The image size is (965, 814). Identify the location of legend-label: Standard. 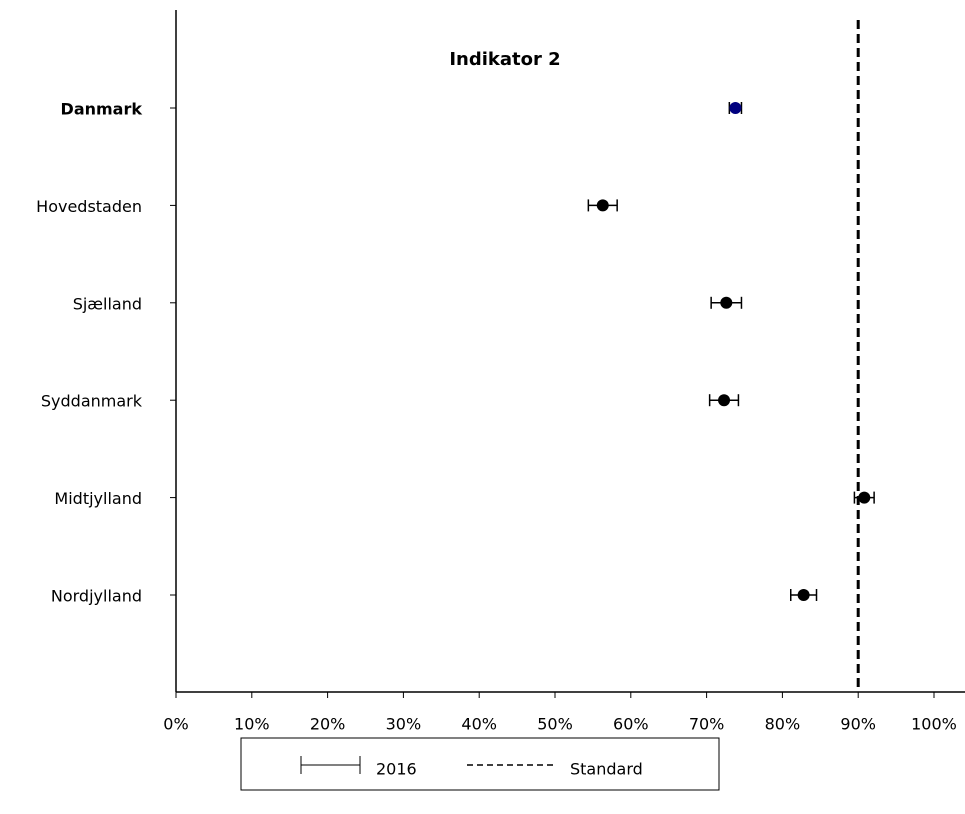
(606, 769).